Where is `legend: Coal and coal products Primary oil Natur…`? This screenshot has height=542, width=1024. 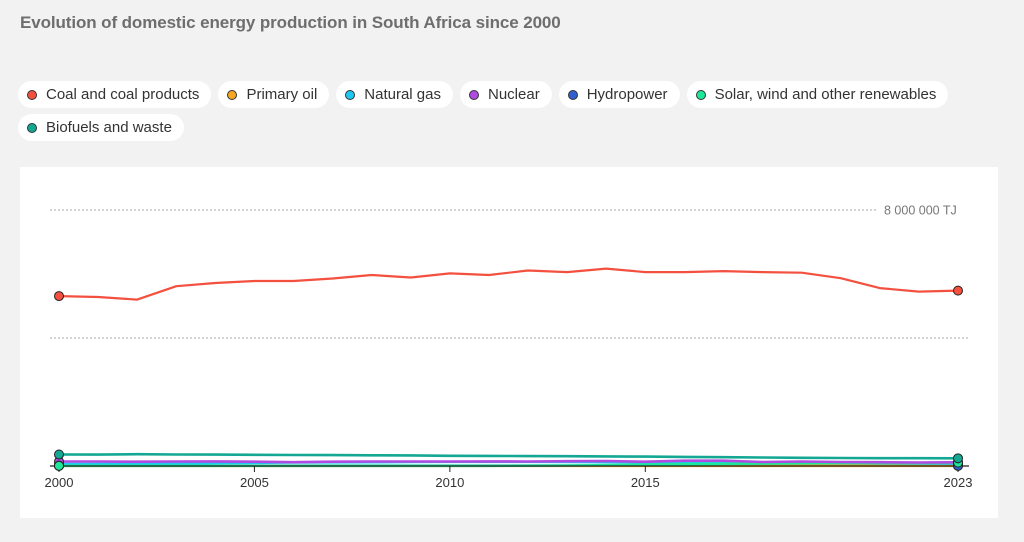 legend: Coal and coal products Primary oil Natur… is located at coordinates (513, 111).